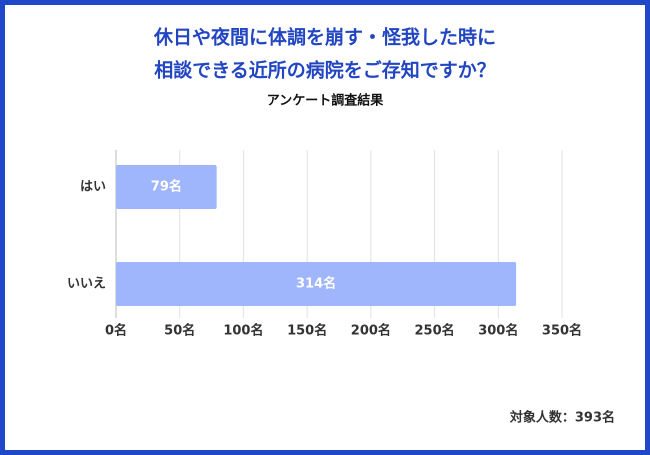  What do you see at coordinates (371, 331) in the screenshot?
I see `x-tick-label: 200名` at bounding box center [371, 331].